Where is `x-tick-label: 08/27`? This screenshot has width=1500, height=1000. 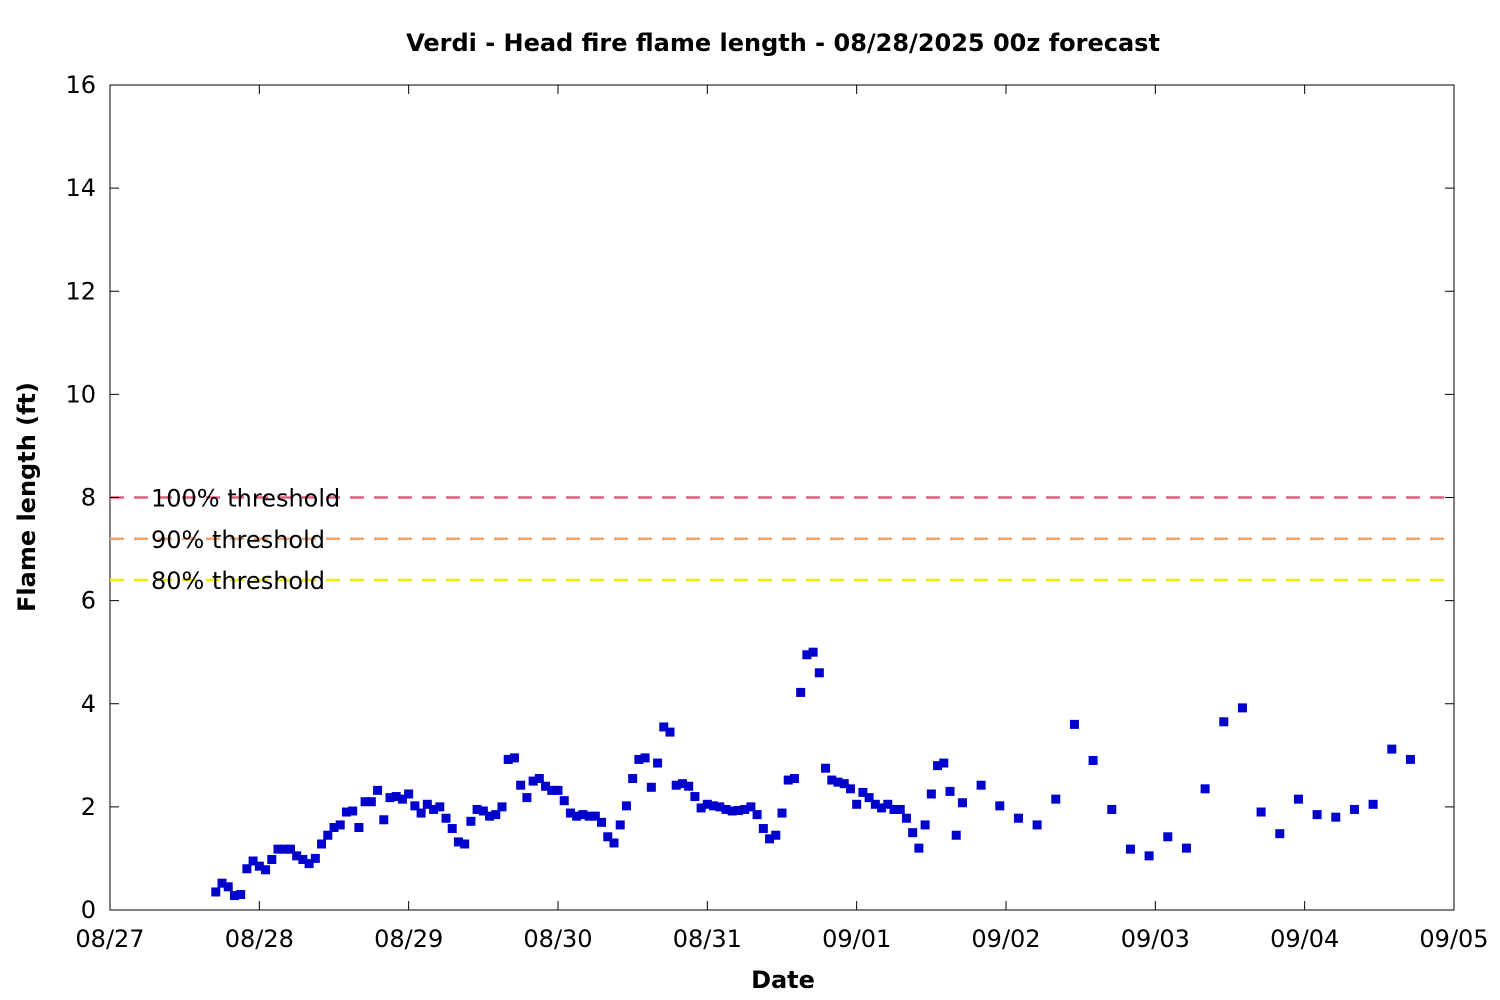 x-tick-label: 08/27 is located at coordinates (109, 939).